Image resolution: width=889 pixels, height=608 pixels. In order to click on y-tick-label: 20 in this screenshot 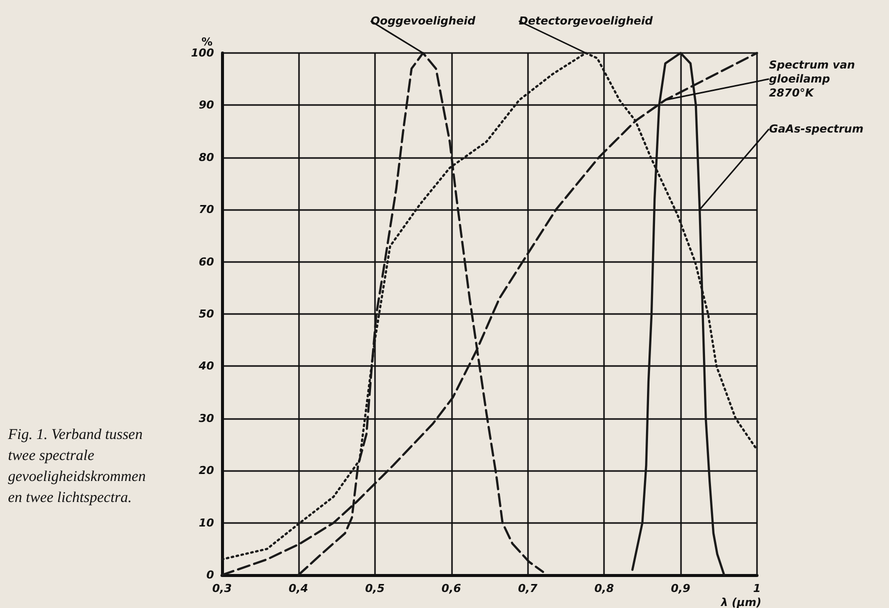, I will do `click(206, 471)`.